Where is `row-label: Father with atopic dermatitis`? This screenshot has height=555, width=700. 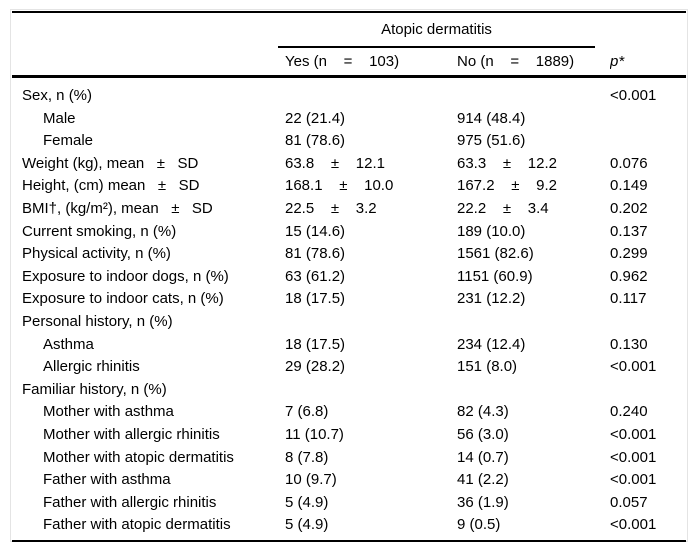
row-label: Father with atopic dermatitis is located at coordinates (137, 525).